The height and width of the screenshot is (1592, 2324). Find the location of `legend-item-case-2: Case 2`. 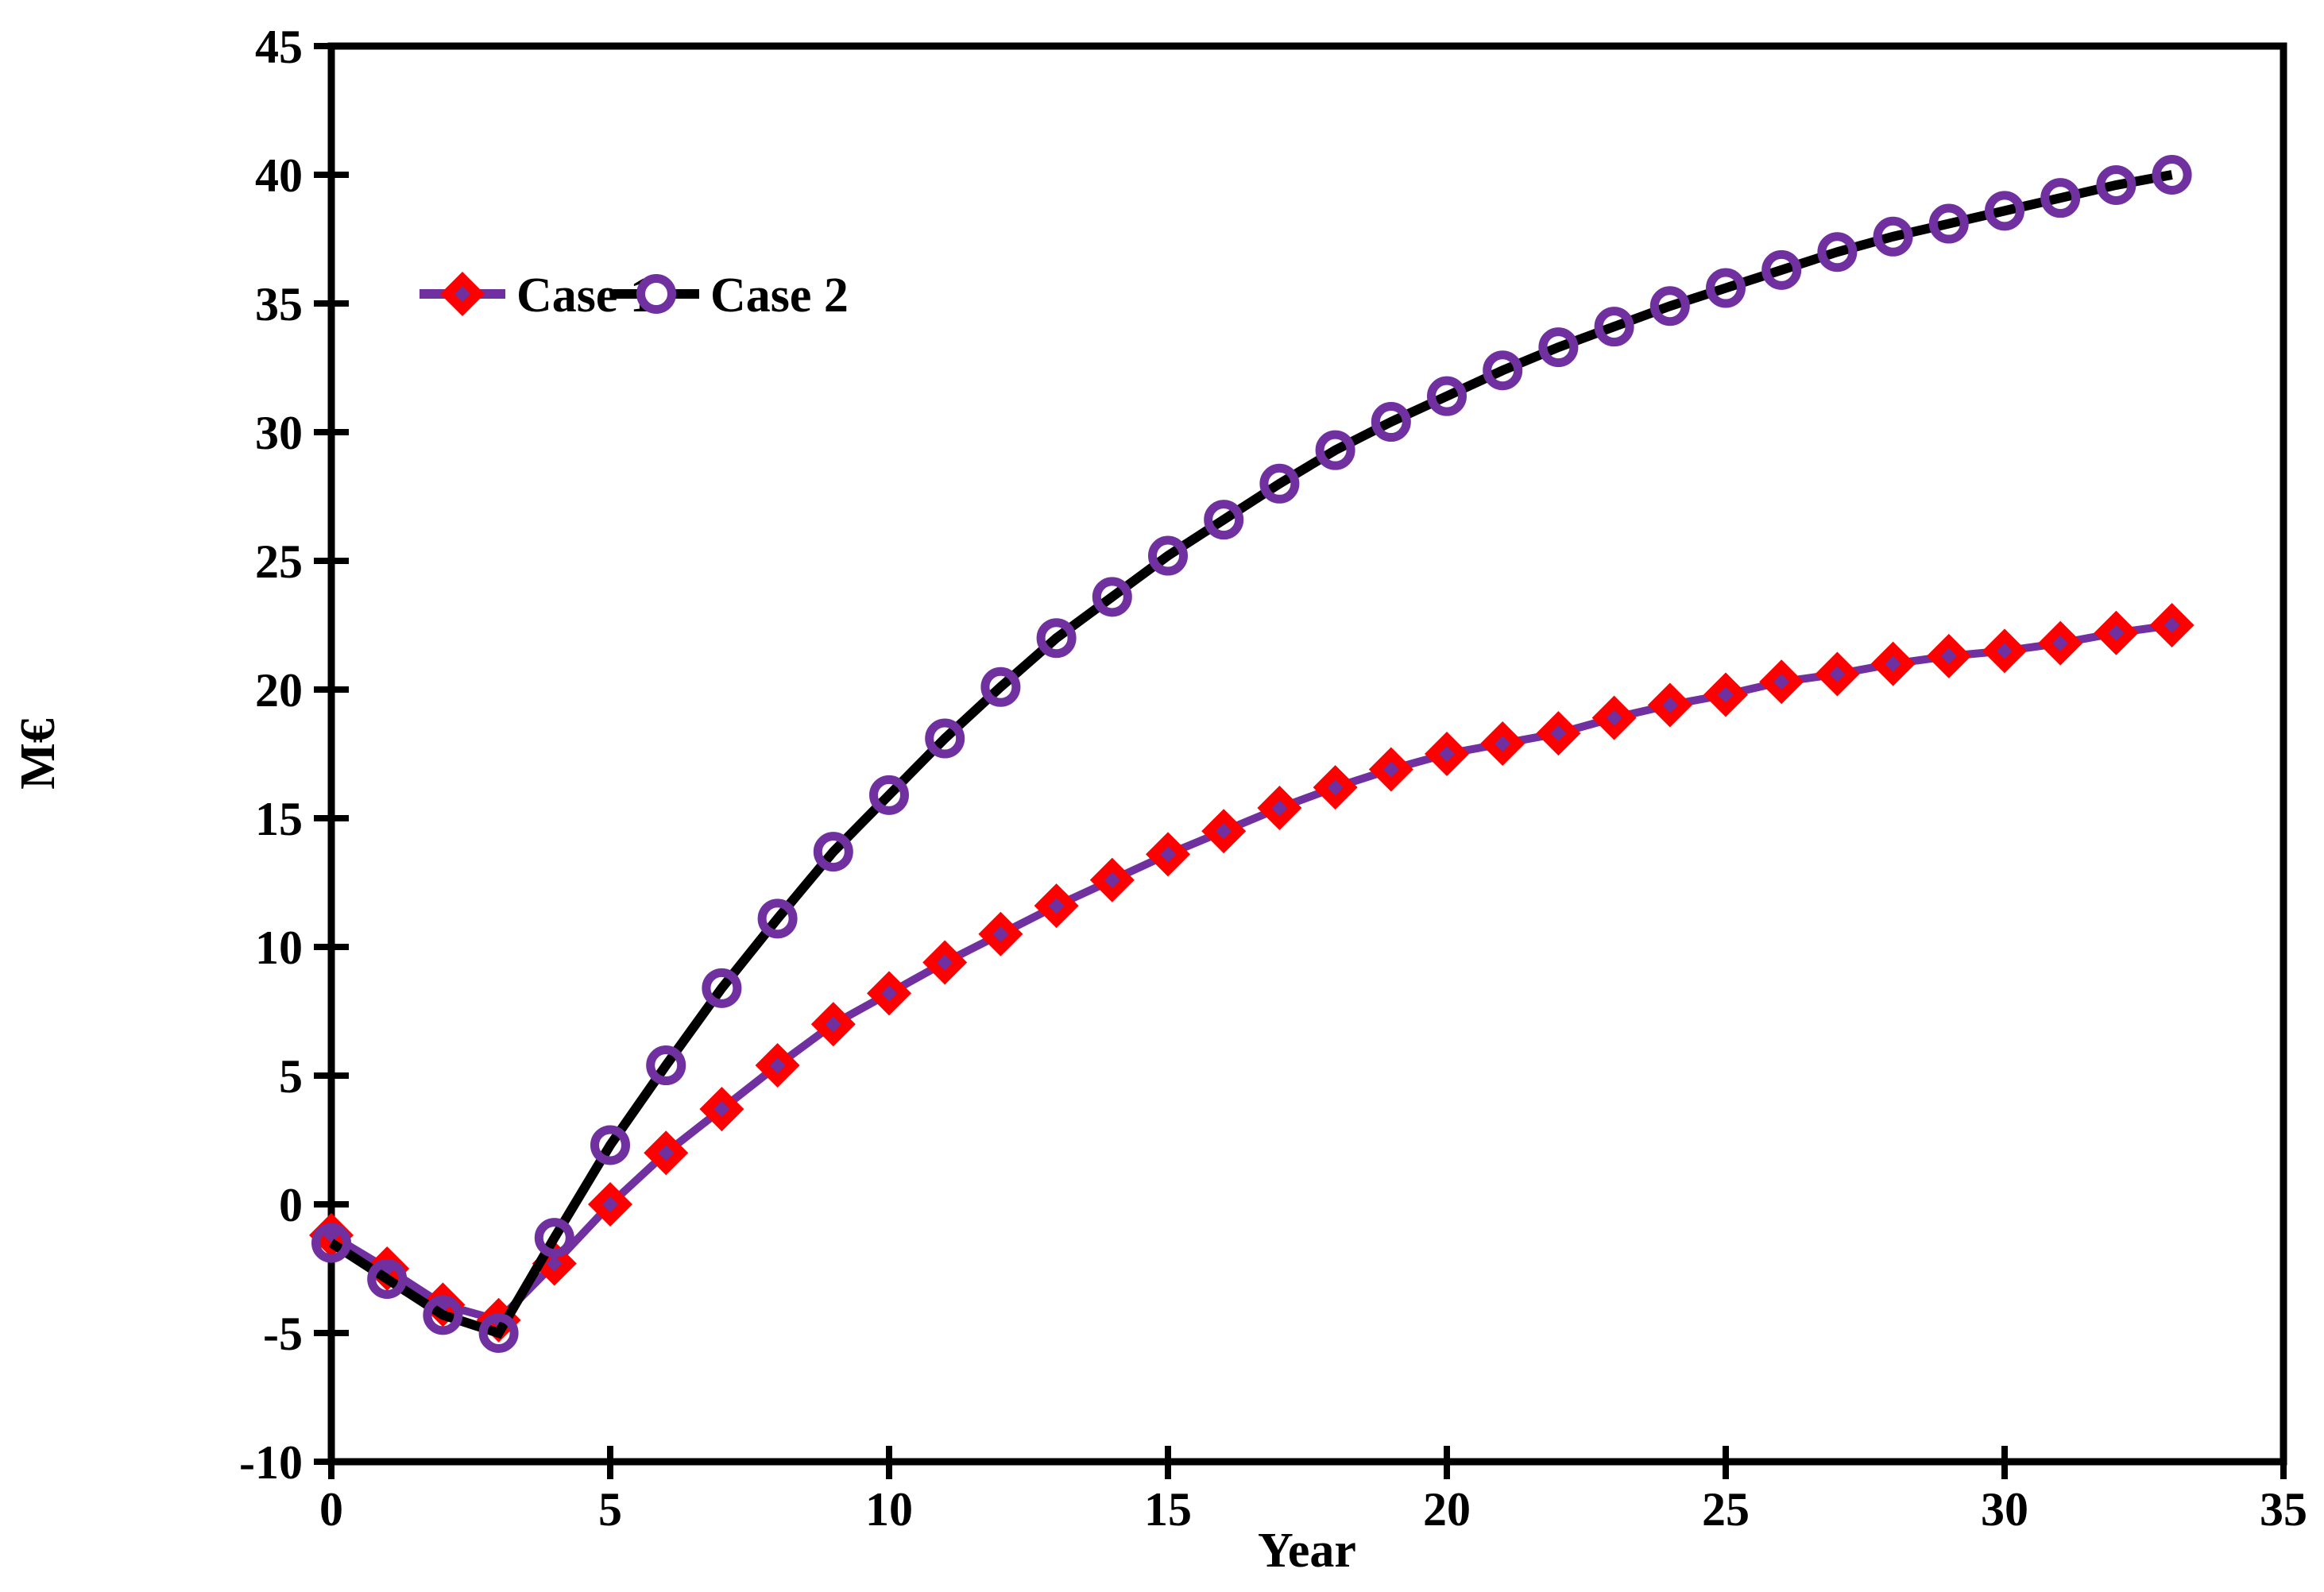

legend-item-case-2: Case 2 is located at coordinates (731, 296).